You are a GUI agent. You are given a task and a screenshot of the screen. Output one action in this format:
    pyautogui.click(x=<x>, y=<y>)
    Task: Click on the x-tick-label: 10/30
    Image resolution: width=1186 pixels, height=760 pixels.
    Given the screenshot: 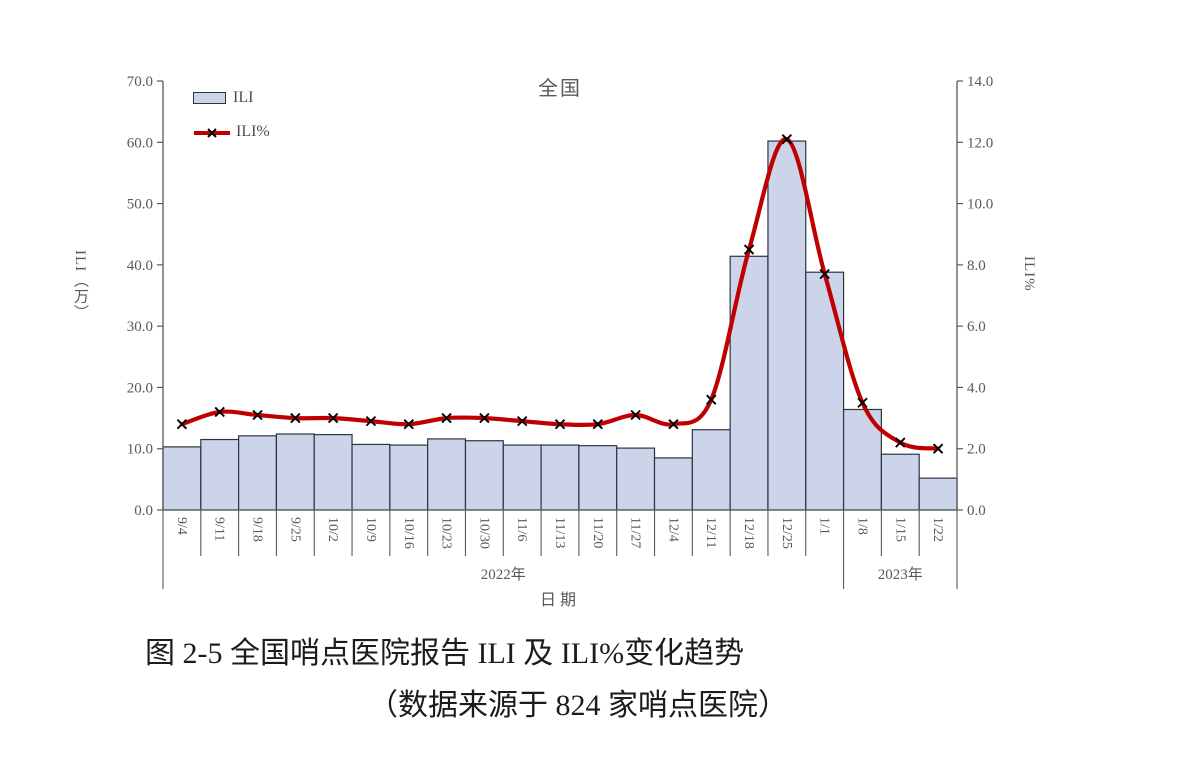 What is the action you would take?
    pyautogui.click(x=483, y=533)
    